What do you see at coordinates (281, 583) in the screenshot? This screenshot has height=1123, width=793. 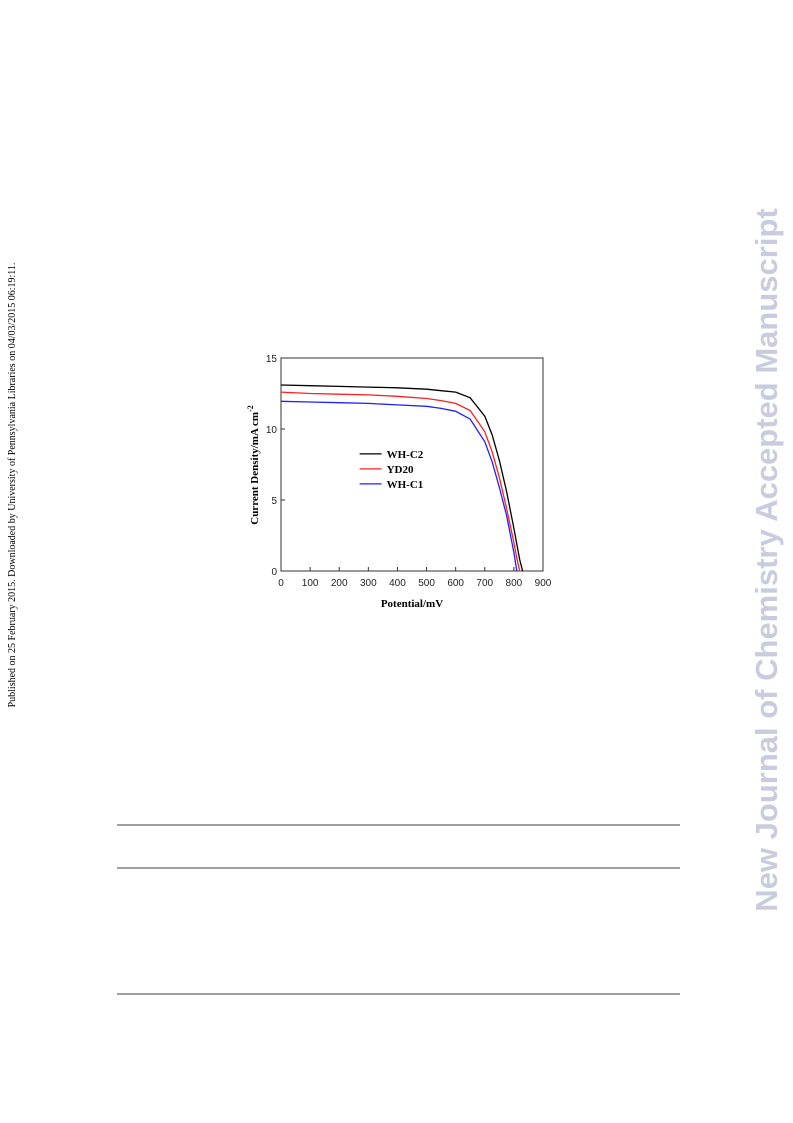 I see `x-tick-label: 0` at bounding box center [281, 583].